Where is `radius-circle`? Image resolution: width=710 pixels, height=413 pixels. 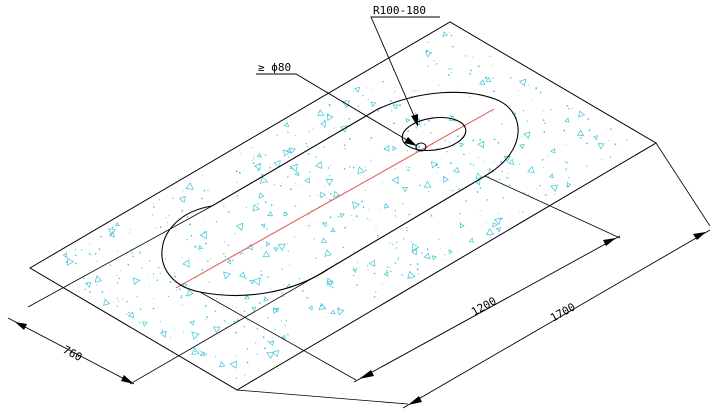 radius-circle is located at coordinates (434, 134).